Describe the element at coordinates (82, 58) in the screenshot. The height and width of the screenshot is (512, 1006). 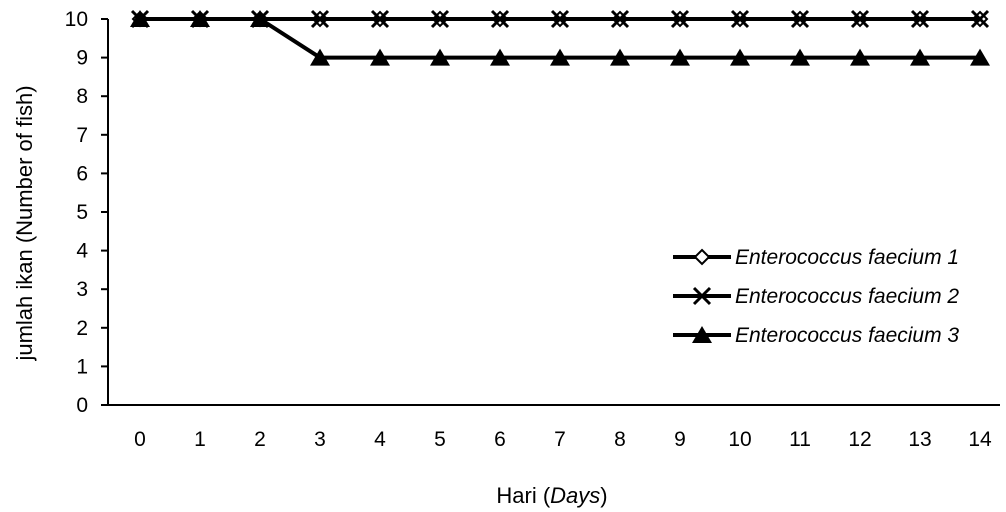
I see `y-tick-label: 9` at that location.